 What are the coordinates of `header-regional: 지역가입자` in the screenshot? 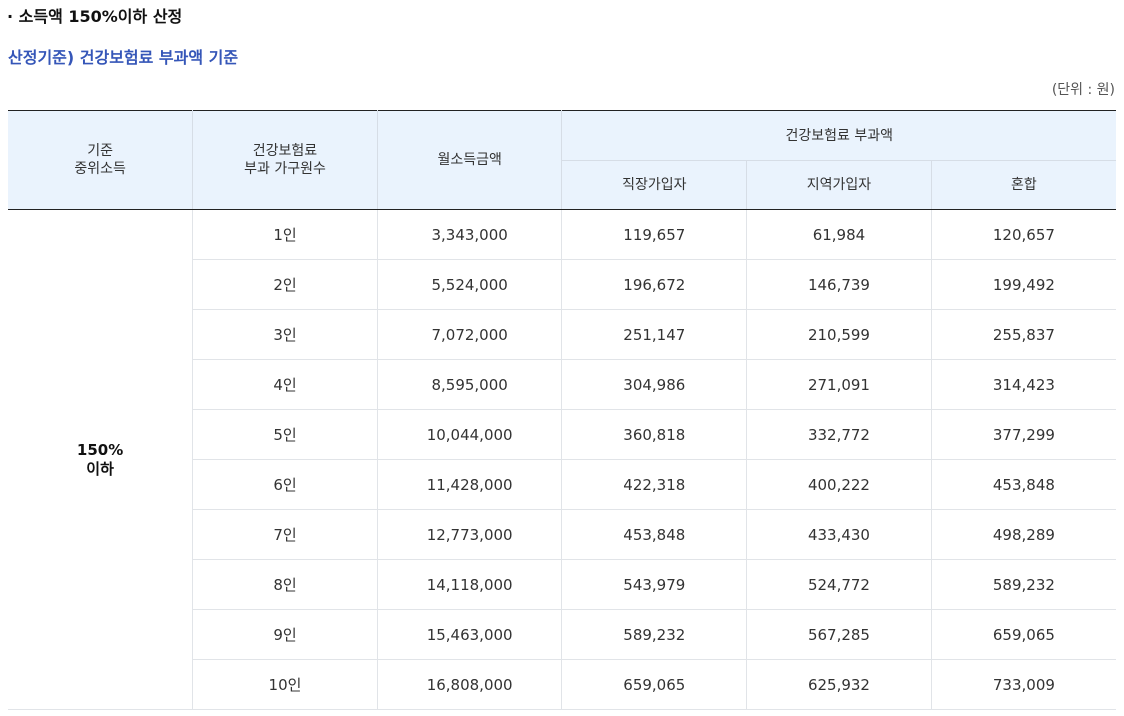 It's located at (839, 185).